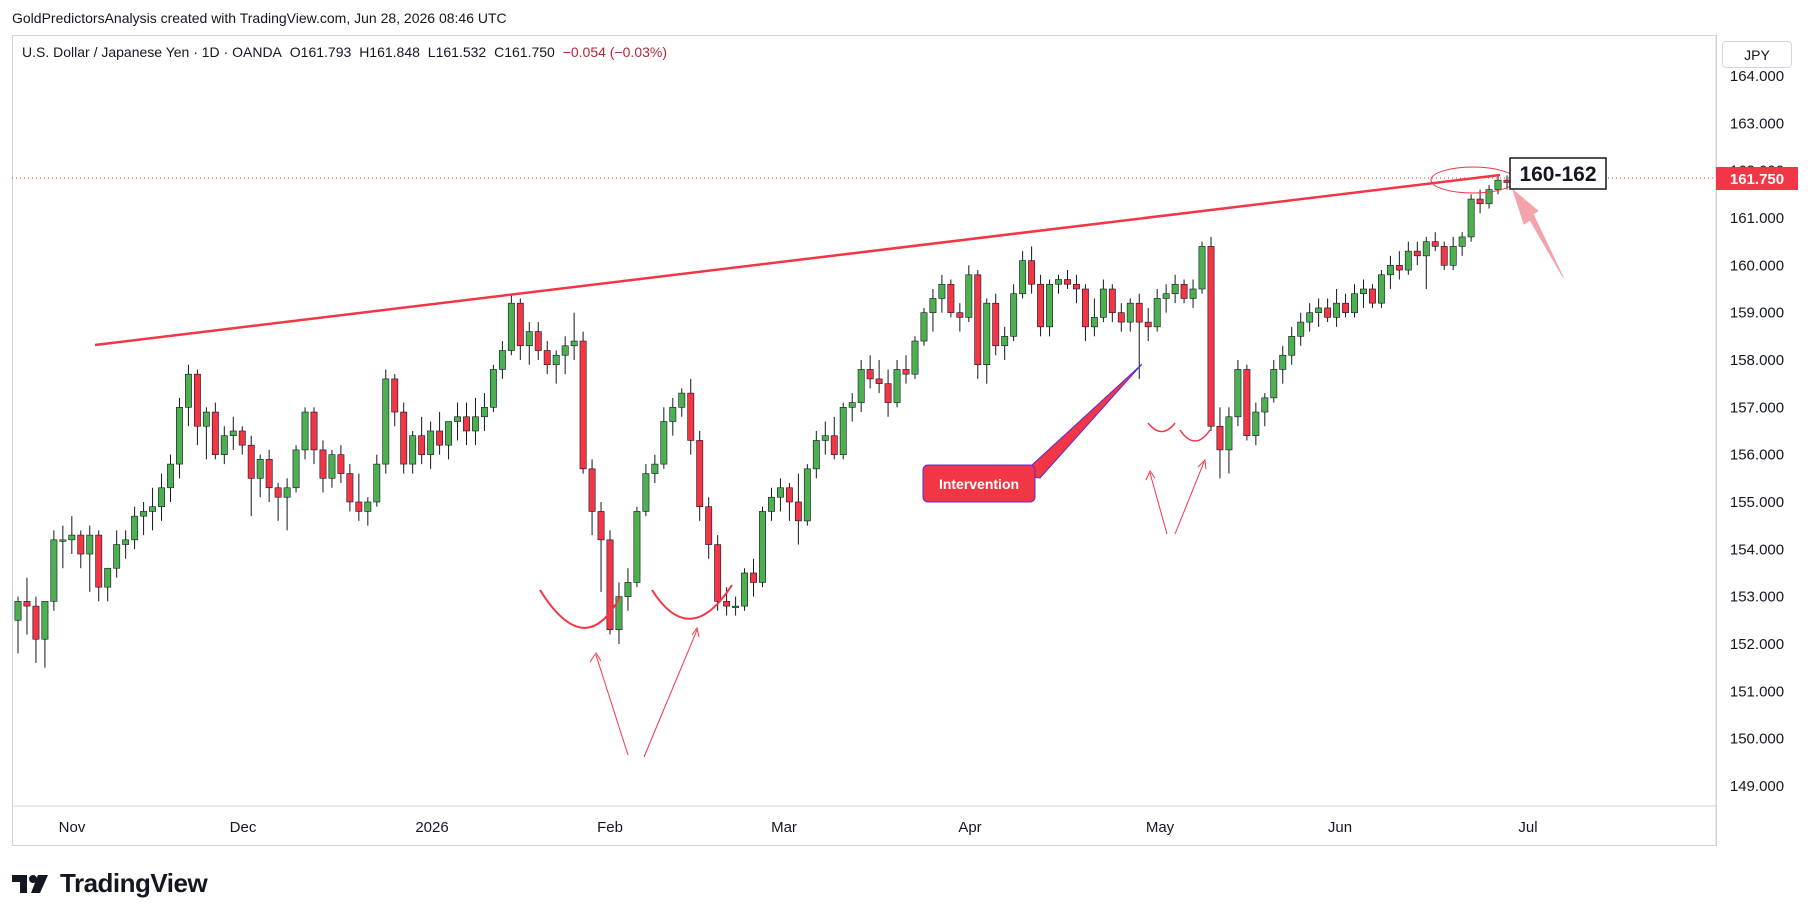 Image resolution: width=1814 pixels, height=921 pixels. I want to click on x-tick-label: May, so click(1160, 827).